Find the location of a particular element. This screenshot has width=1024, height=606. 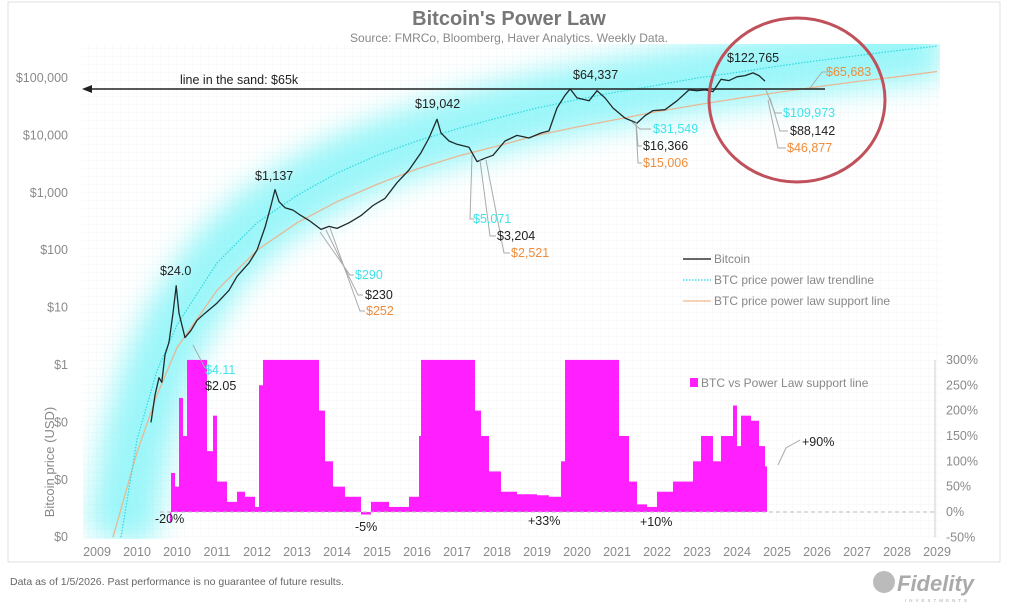

y2-tick-label: -50% is located at coordinates (960, 537).